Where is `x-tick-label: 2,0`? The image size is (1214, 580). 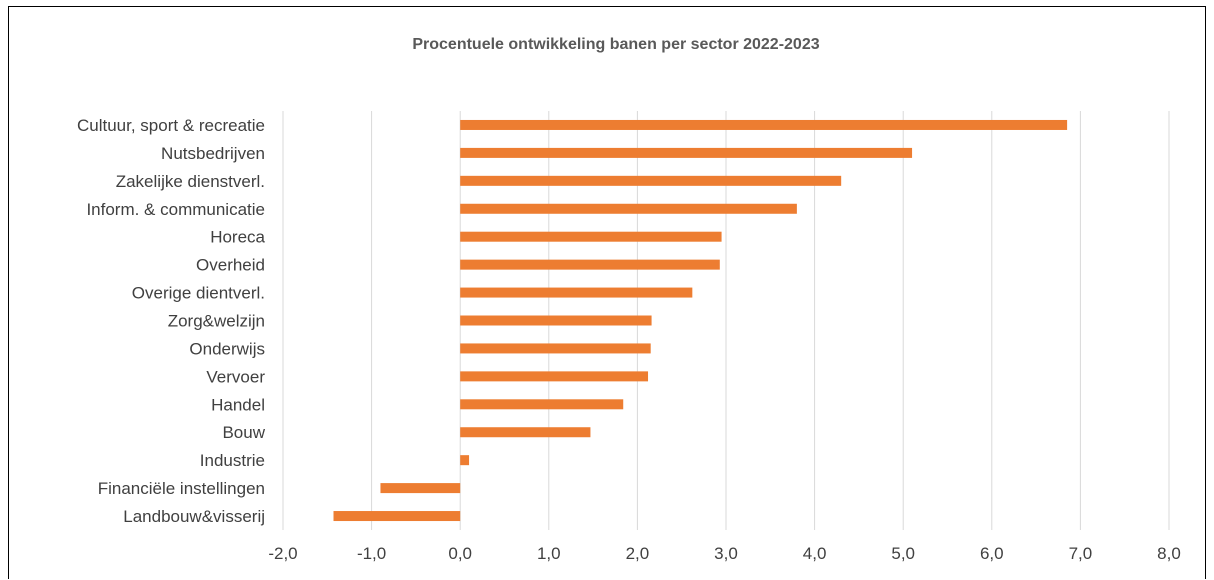
x-tick-label: 2,0 is located at coordinates (638, 553).